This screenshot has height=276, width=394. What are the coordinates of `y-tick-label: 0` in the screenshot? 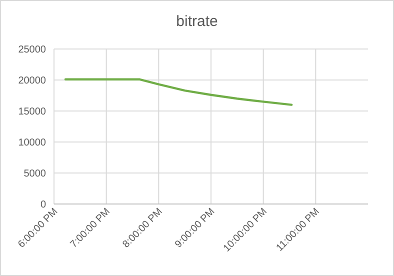 It's located at (43, 205).